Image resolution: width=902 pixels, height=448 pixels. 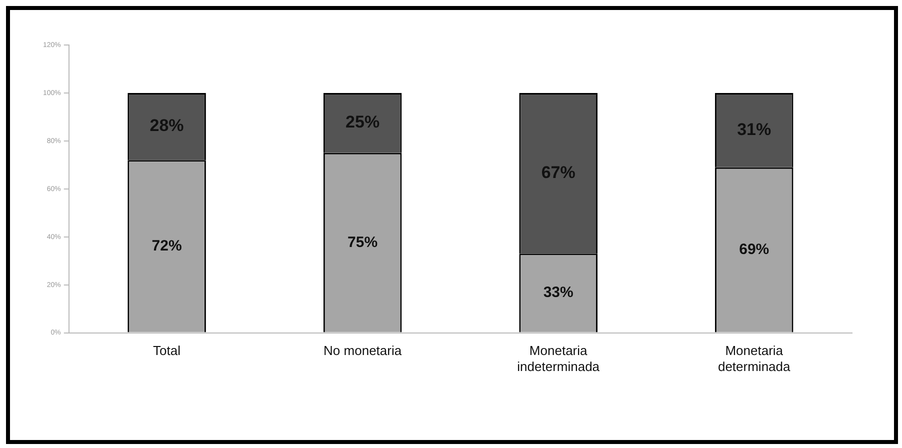 I want to click on data-label: 67%, so click(x=558, y=172).